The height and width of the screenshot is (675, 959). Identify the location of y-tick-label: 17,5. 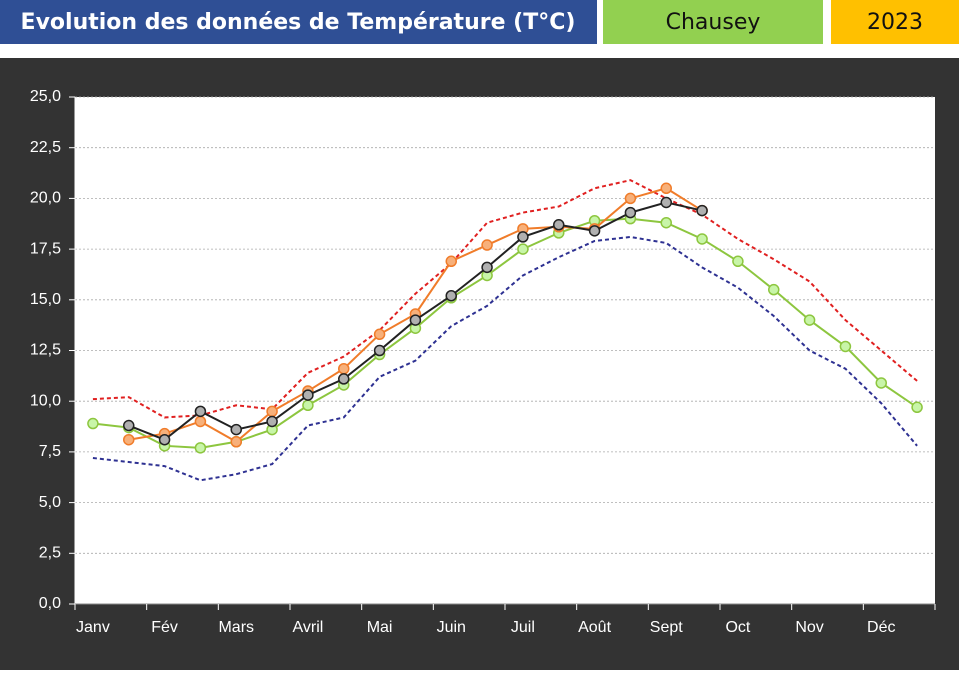
(45, 248).